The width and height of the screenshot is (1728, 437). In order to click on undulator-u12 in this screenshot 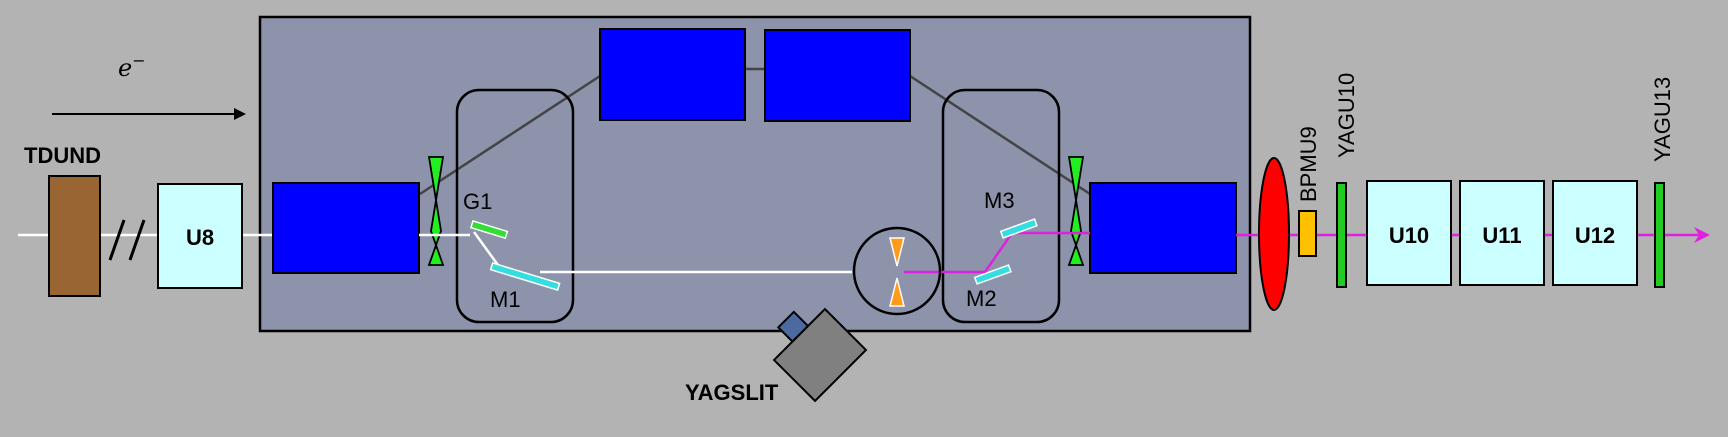, I will do `click(1595, 233)`.